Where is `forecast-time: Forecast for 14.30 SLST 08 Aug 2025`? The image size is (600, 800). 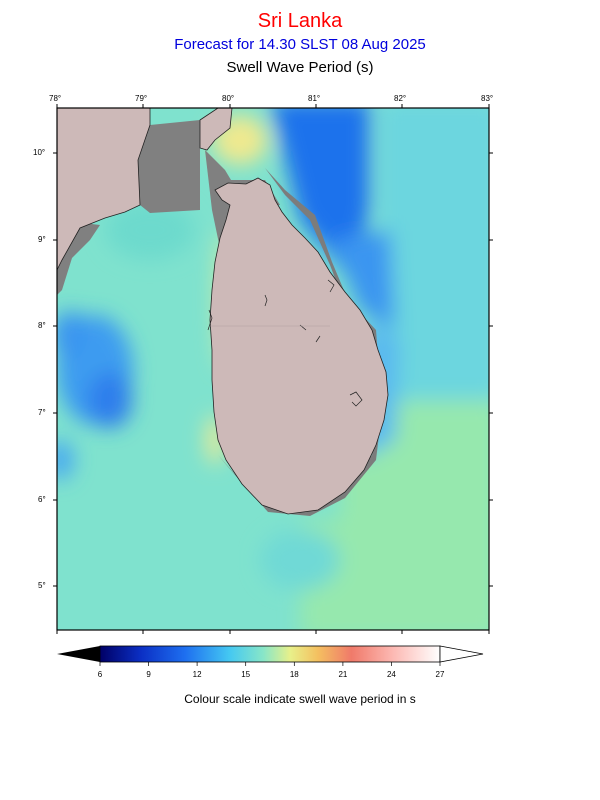 forecast-time: Forecast for 14.30 SLST 08 Aug 2025 is located at coordinates (300, 44).